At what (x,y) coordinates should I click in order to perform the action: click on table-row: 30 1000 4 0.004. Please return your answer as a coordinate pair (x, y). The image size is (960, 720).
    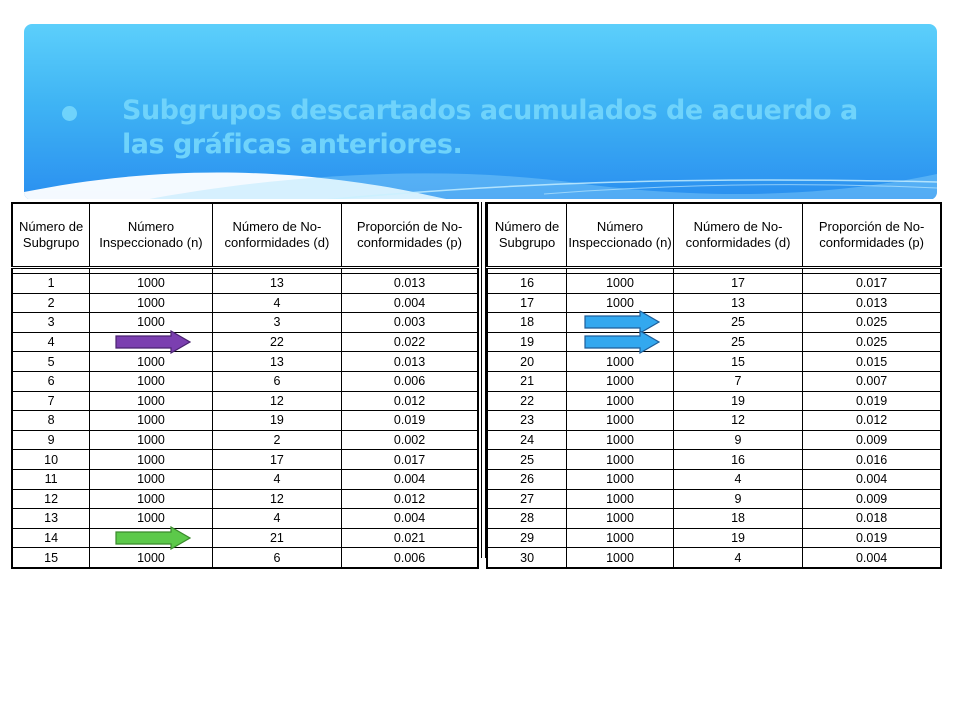
    Looking at the image, I should click on (714, 558).